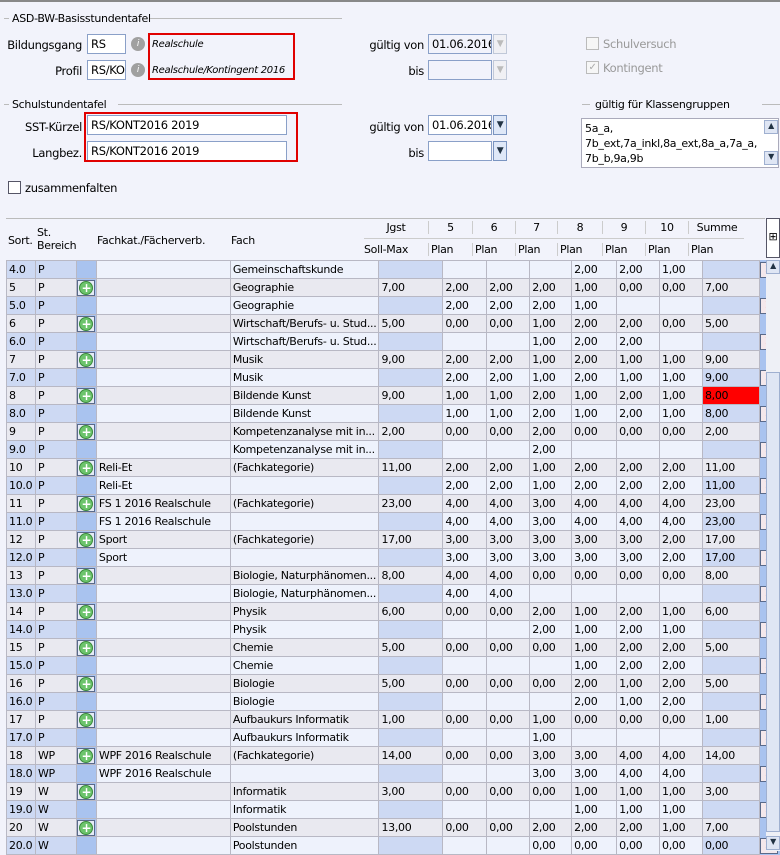 Image resolution: width=780 pixels, height=855 pixels. Describe the element at coordinates (638, 287) in the screenshot. I see `cell-plan-9: 0,00` at that location.